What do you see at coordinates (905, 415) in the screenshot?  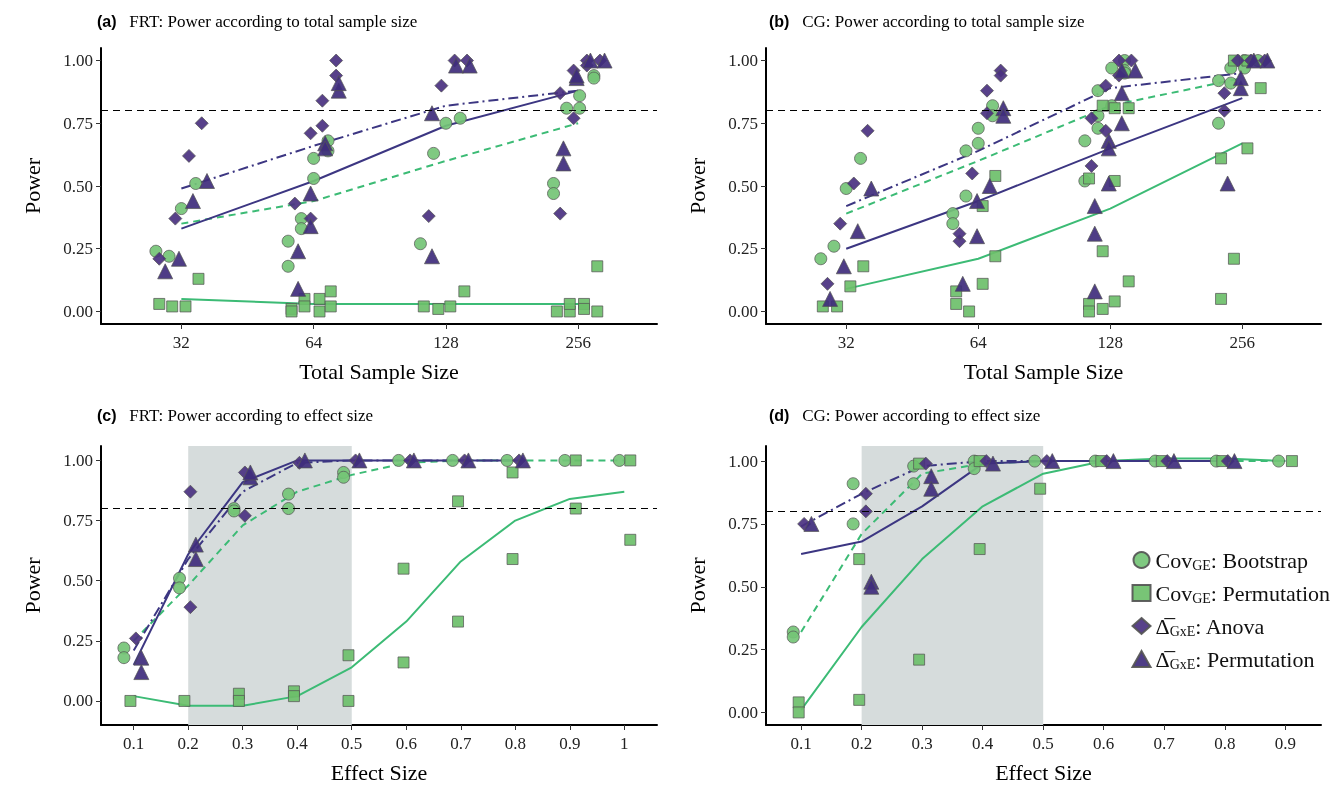 I see `chart-title: (d) CG: Power according to effect size` at bounding box center [905, 415].